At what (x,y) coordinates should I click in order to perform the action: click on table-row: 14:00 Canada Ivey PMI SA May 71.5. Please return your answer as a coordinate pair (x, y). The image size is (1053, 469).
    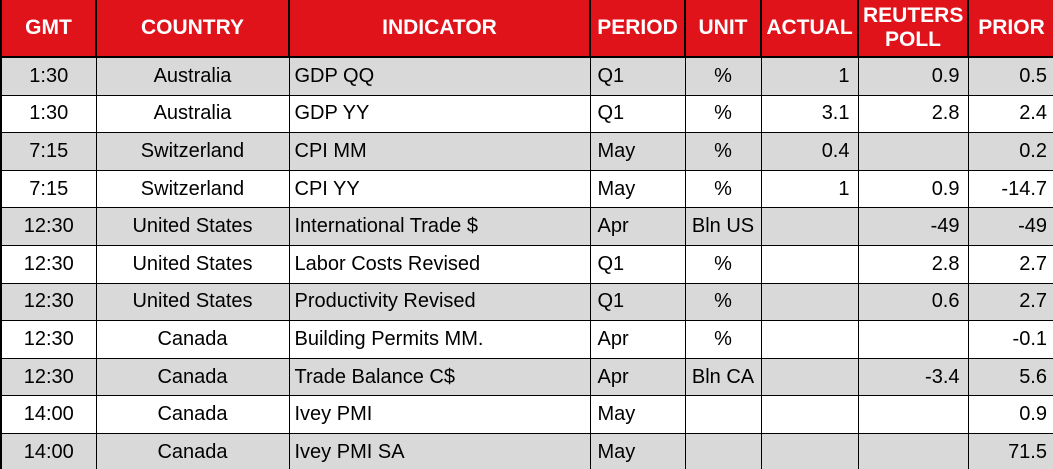
    Looking at the image, I should click on (527, 450).